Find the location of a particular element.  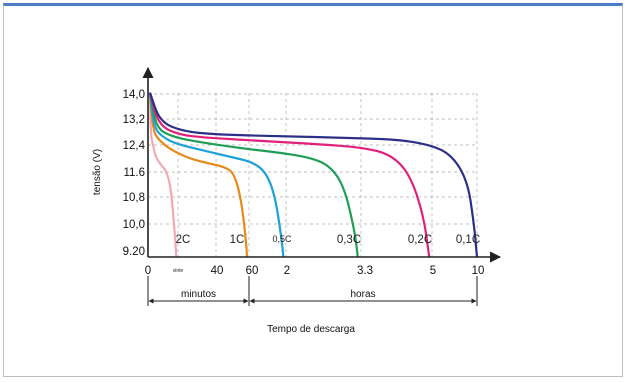

range-label: horas is located at coordinates (362, 294).